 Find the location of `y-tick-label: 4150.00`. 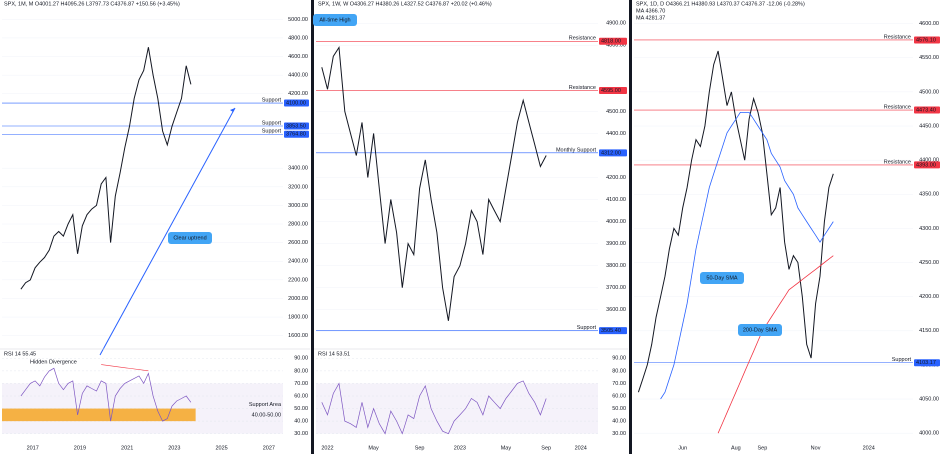

y-tick-label: 4150.00 is located at coordinates (929, 331).